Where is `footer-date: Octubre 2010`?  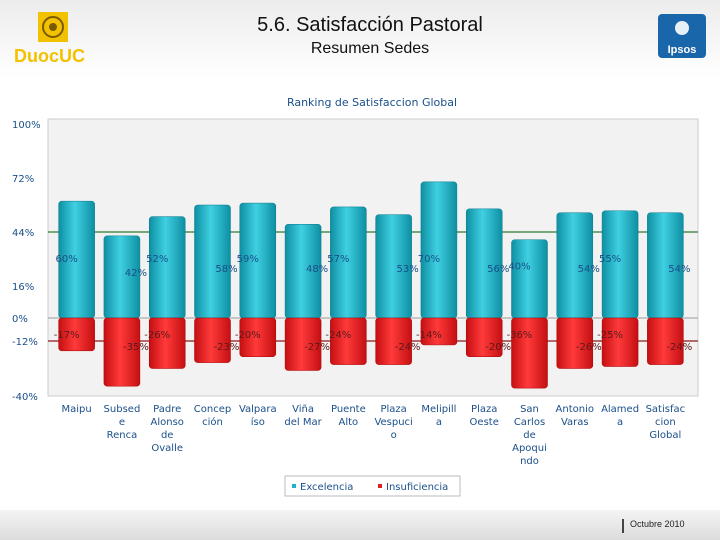 footer-date: Octubre 2010 is located at coordinates (657, 524).